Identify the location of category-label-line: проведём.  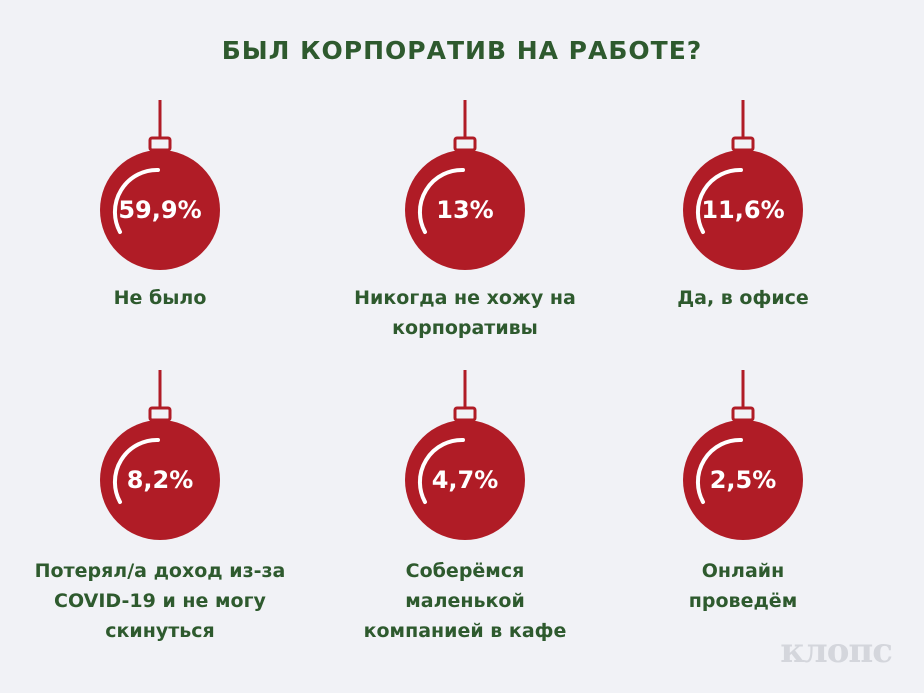
(743, 601).